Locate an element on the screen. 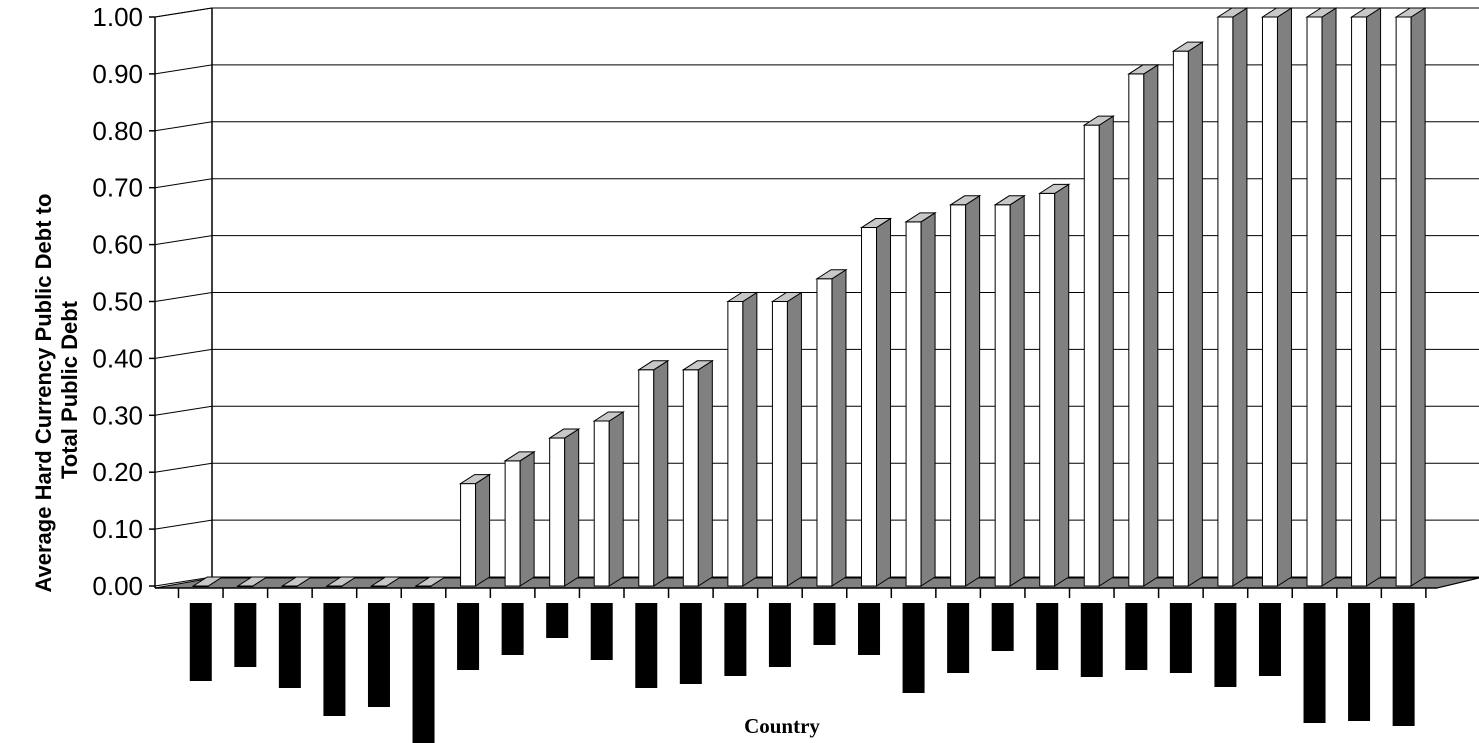 The image size is (1479, 743). y-tick-label: 0.00 is located at coordinates (117, 586).